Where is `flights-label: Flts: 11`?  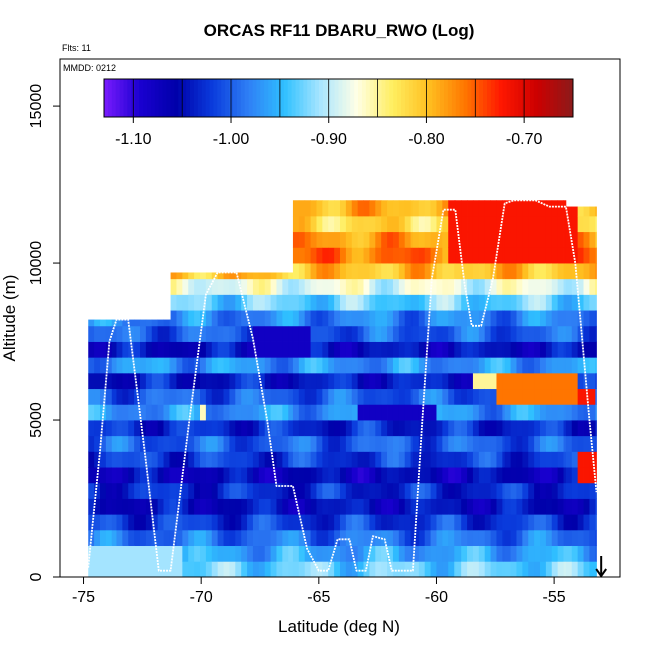
flights-label: Flts: 11 is located at coordinates (76, 48).